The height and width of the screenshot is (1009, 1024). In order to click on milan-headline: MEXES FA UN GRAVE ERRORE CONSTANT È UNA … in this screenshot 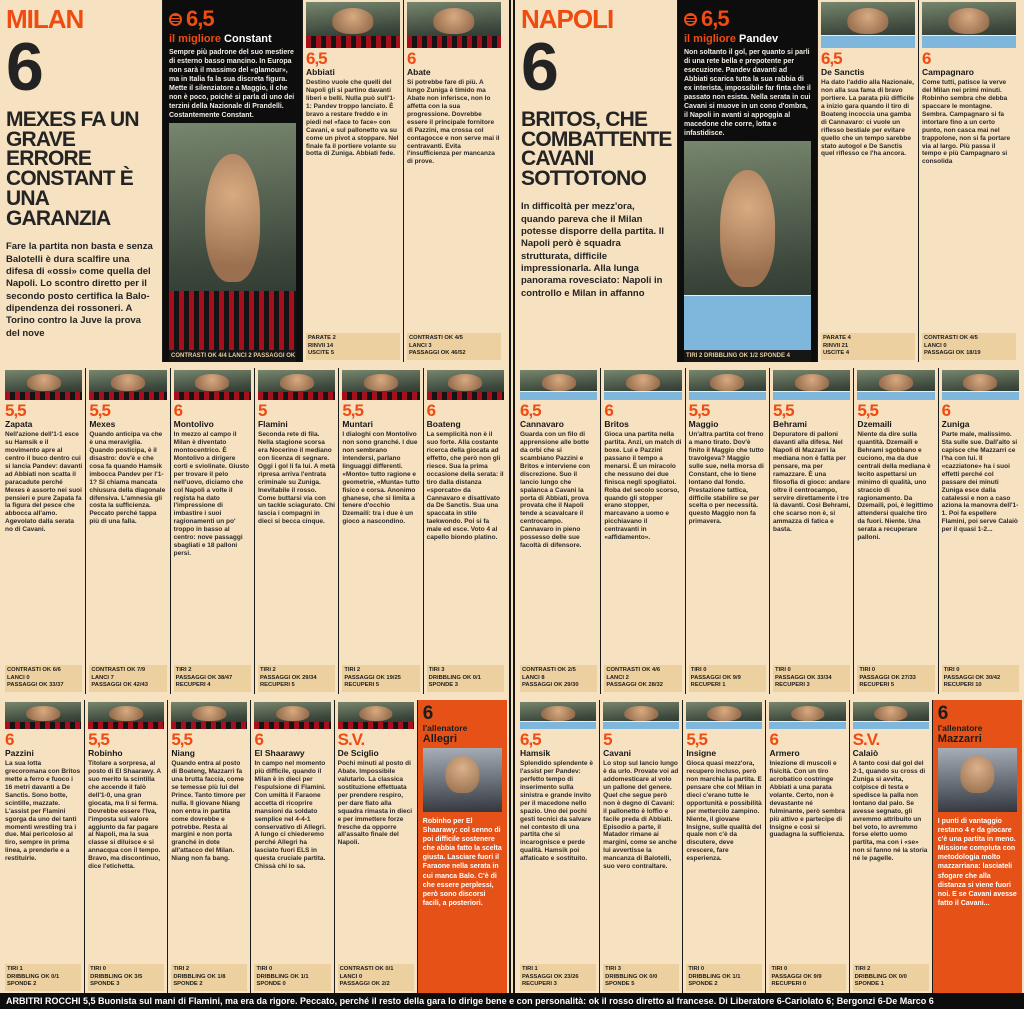, I will do `click(73, 169)`.